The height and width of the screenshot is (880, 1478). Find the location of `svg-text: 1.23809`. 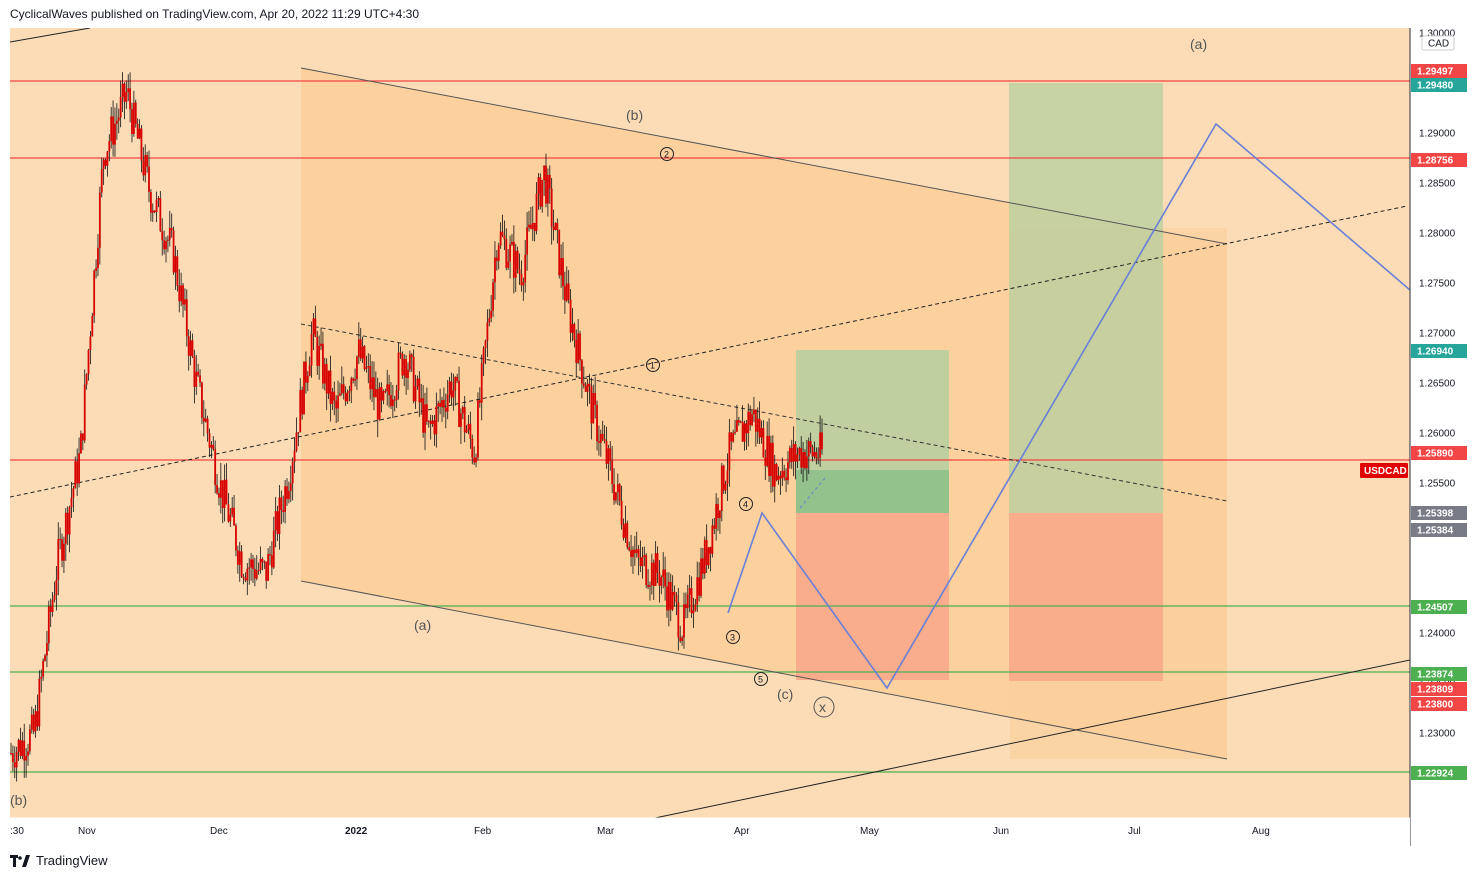

svg-text: 1.23809 is located at coordinates (1435, 690).